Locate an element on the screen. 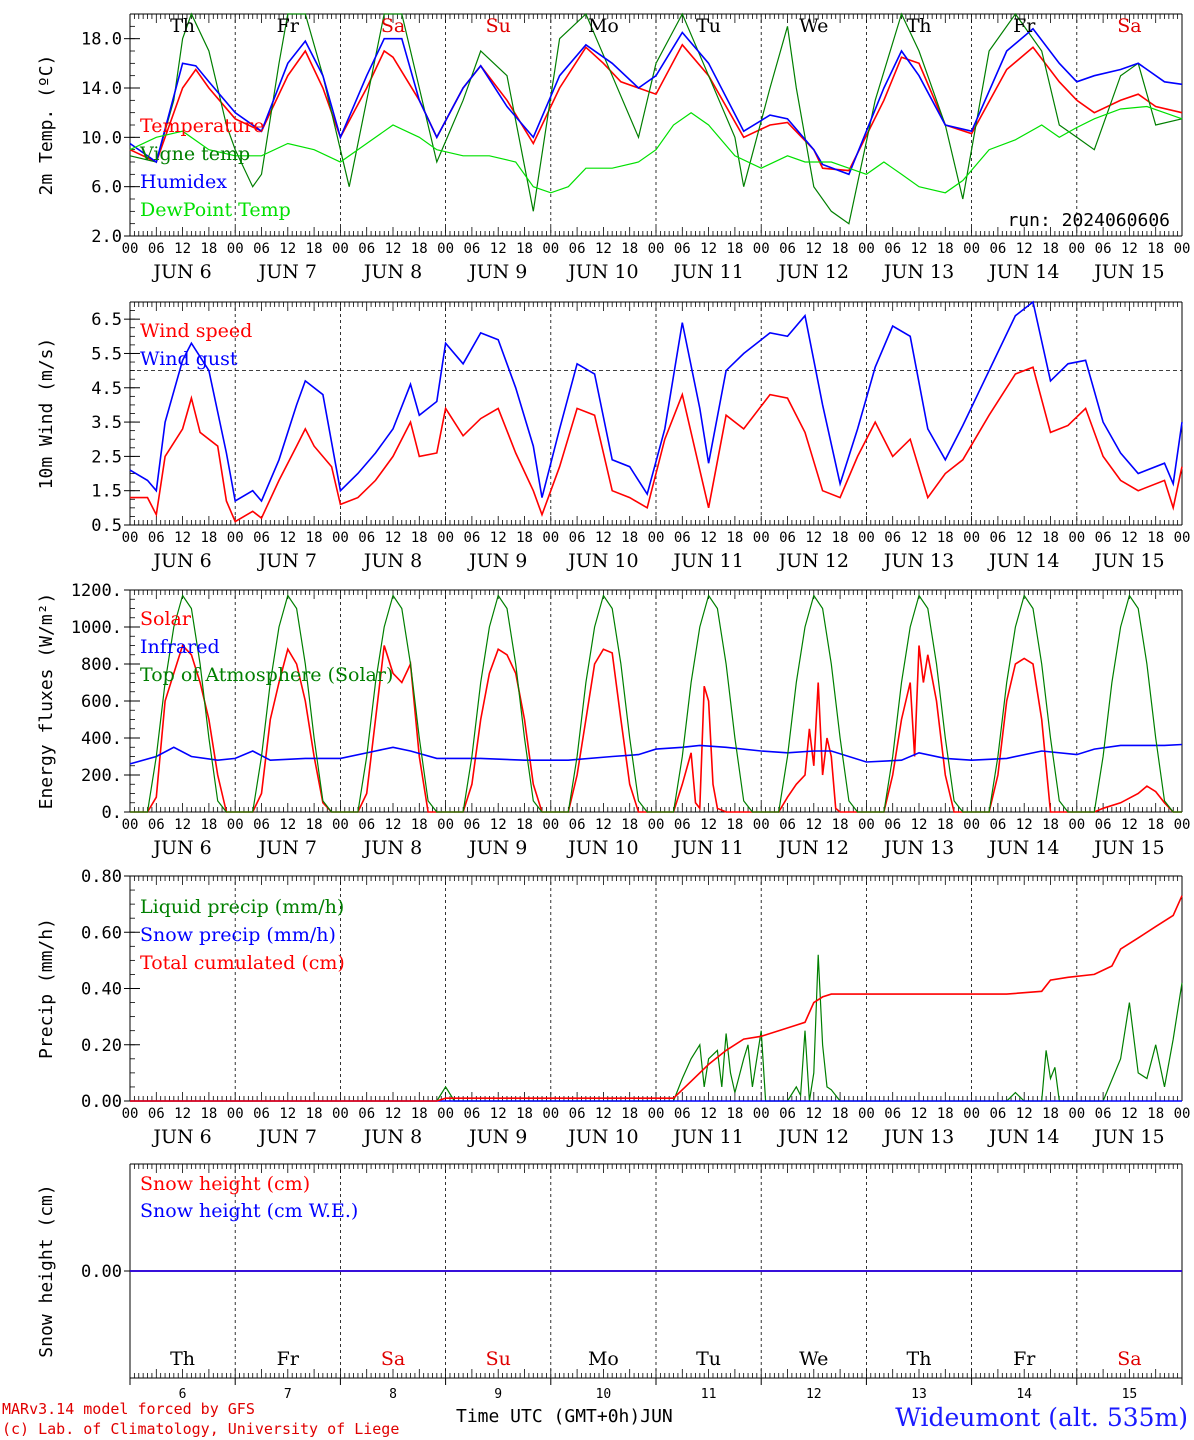  day-number-label: 12 is located at coordinates (814, 1394).